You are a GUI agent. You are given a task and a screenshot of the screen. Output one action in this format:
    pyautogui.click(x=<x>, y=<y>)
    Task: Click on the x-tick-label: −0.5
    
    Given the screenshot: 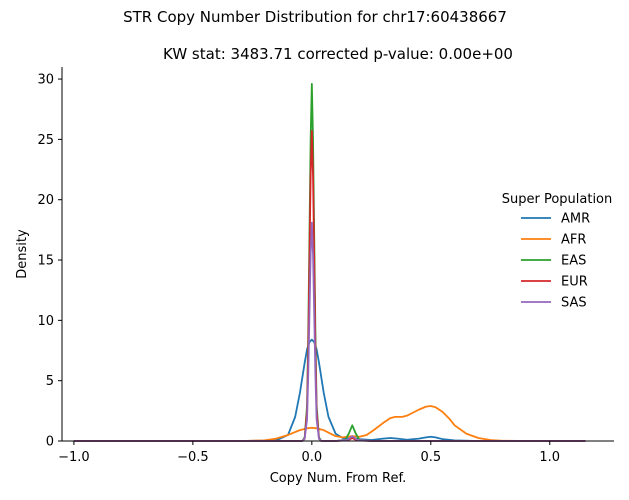 What is the action you would take?
    pyautogui.click(x=193, y=457)
    